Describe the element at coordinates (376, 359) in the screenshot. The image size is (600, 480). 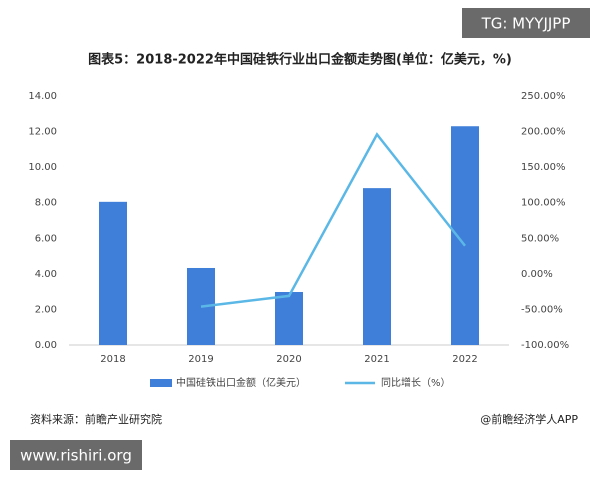
I see `x-tick-label: 2021` at that location.